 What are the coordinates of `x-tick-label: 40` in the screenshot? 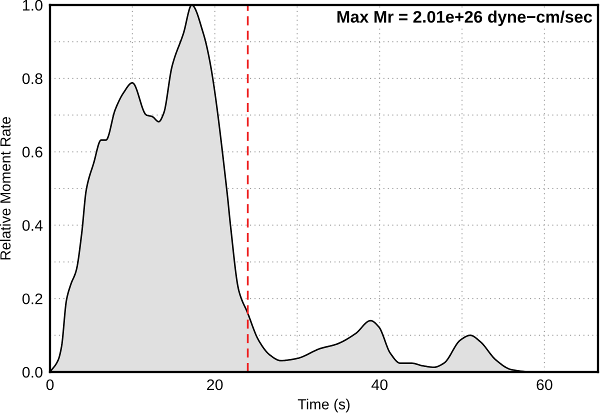 It's located at (379, 384).